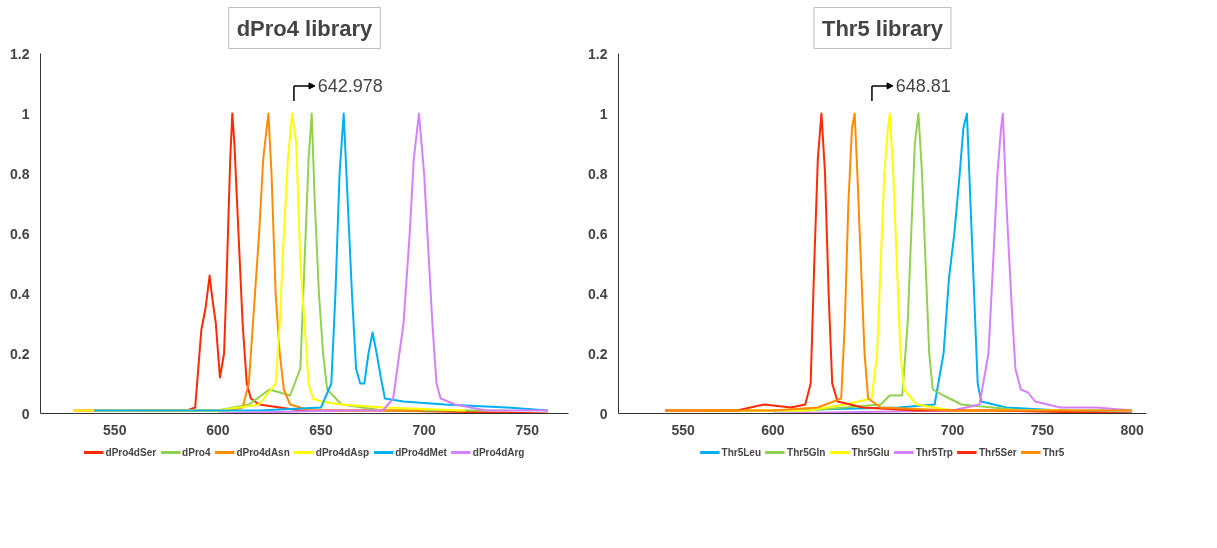  What do you see at coordinates (1132, 429) in the screenshot?
I see `x-tick-label: 800` at bounding box center [1132, 429].